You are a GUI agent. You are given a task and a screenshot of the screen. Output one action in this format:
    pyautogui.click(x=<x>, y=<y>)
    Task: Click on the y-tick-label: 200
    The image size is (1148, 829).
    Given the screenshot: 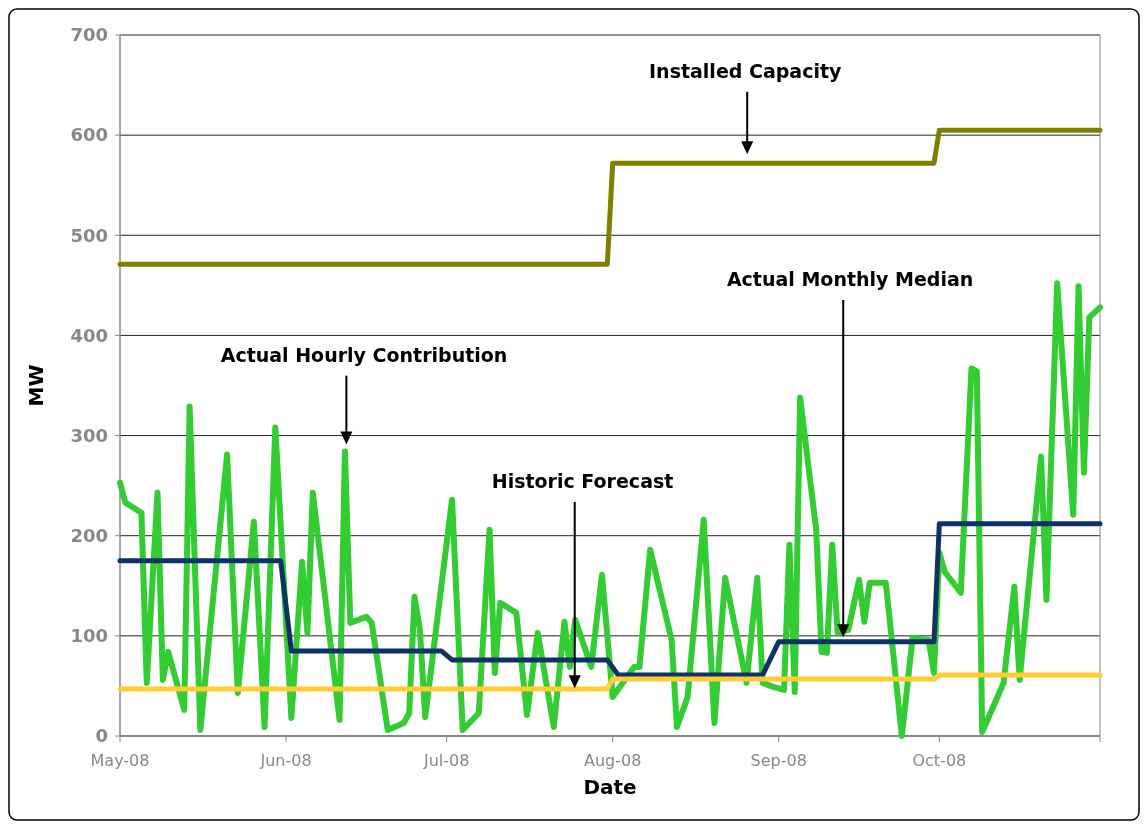 What is the action you would take?
    pyautogui.click(x=89, y=536)
    